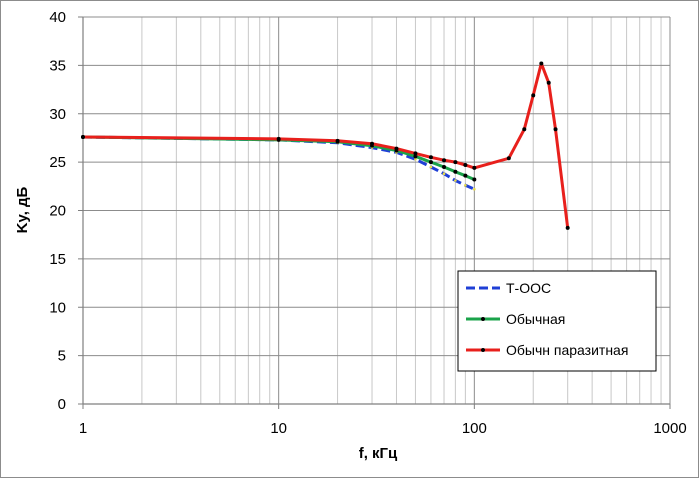  I want to click on y-tick-label: 25, so click(57, 162).